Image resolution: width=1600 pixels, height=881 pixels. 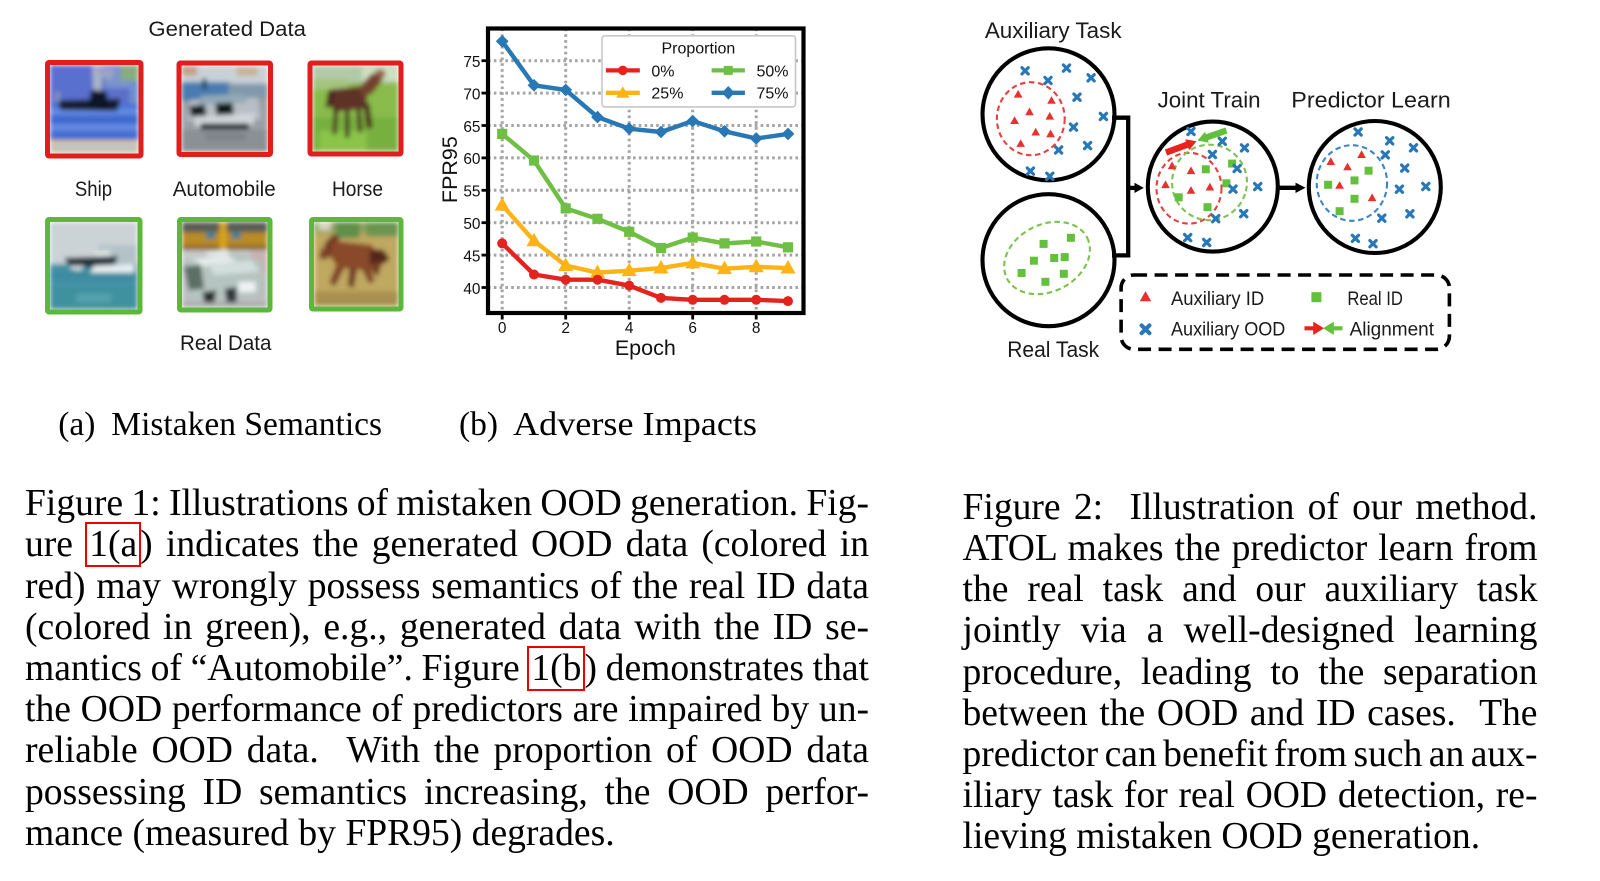 I want to click on svg-text: Horse, so click(x=357, y=188).